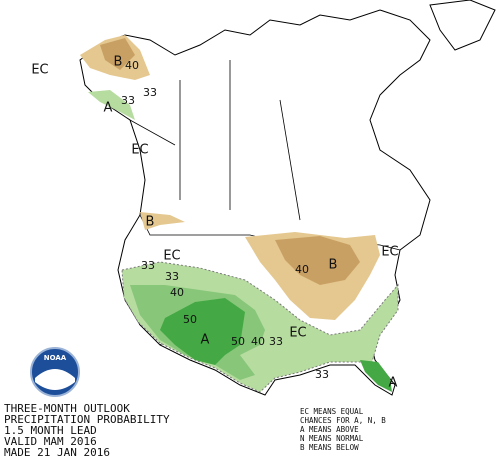 The height and width of the screenshot is (464, 500). What do you see at coordinates (317, 260) in the screenshot?
I see `below-40-gl` at bounding box center [317, 260].